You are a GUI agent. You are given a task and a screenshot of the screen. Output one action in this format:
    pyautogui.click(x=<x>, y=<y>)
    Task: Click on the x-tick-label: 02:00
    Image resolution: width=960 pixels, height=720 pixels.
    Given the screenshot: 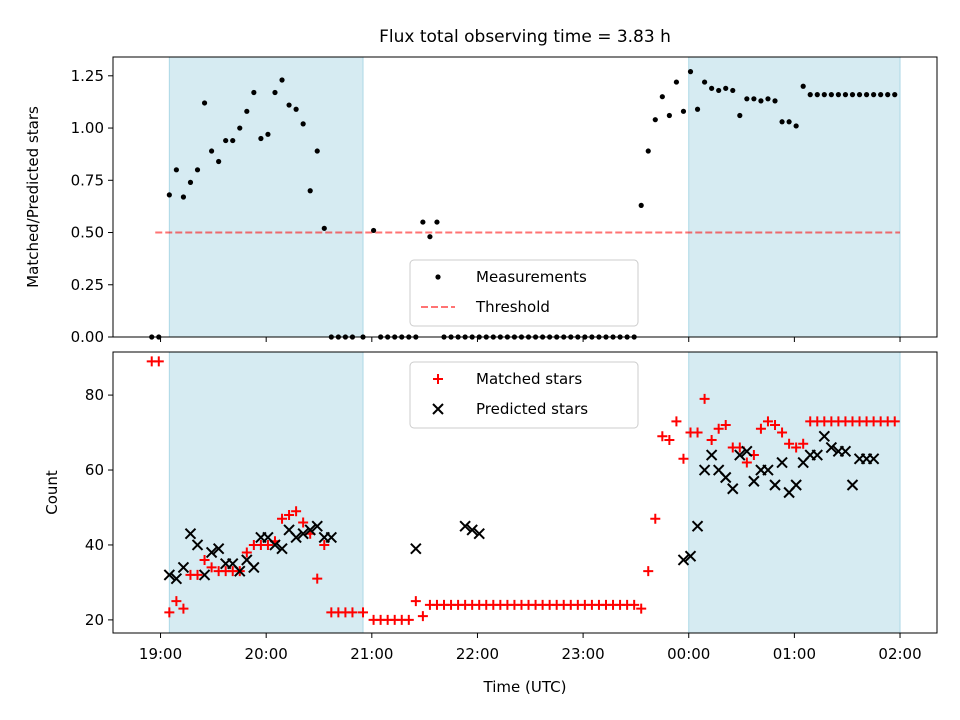 What is the action you would take?
    pyautogui.click(x=899, y=654)
    